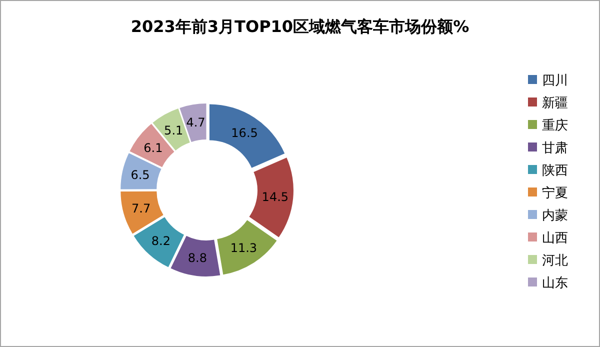 The height and width of the screenshot is (347, 600). Describe the element at coordinates (300, 26) in the screenshot. I see `chart-title: 2023年前3月TOP10区域燃气客车市场份额%` at that location.